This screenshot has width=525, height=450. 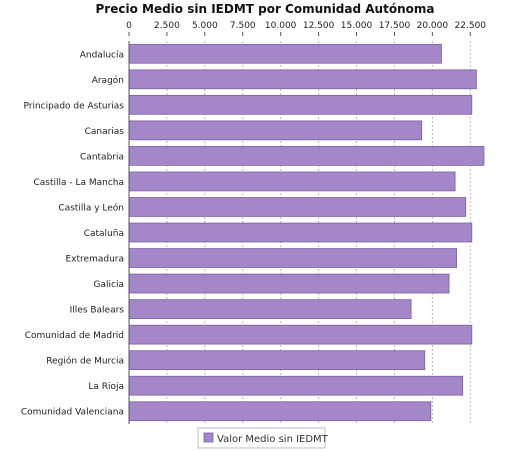 What do you see at coordinates (129, 26) in the screenshot?
I see `x-tick-label: 0` at bounding box center [129, 26].